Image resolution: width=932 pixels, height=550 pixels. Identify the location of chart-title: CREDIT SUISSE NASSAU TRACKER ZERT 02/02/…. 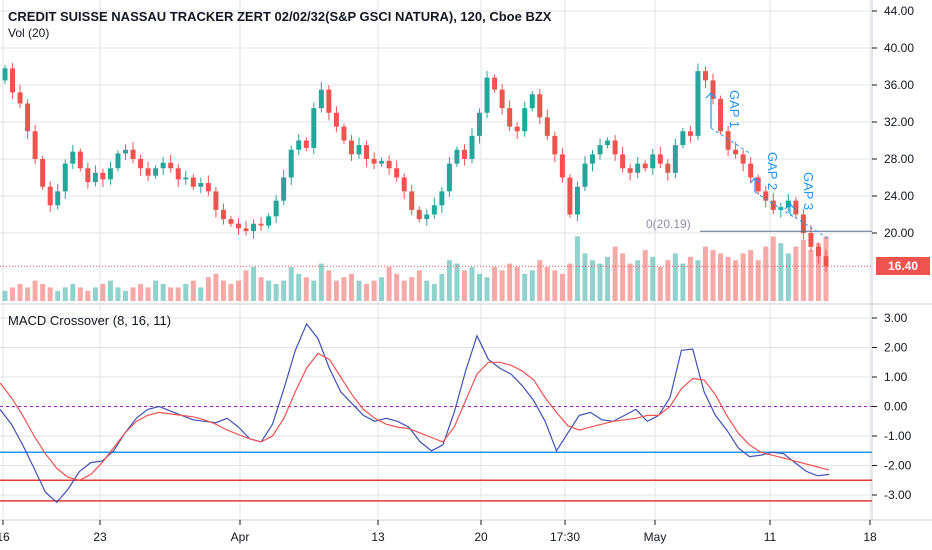
(280, 16).